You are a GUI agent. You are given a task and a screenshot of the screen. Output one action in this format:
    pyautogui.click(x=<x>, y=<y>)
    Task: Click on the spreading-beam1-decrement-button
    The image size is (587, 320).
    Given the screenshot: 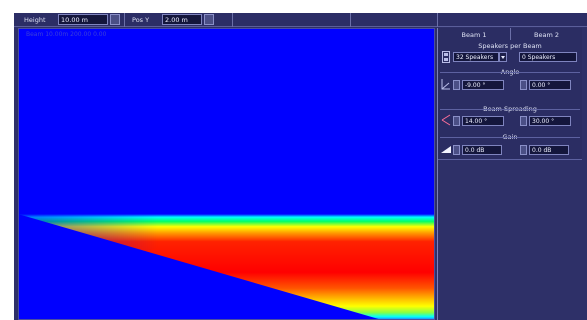 What is the action you would take?
    pyautogui.click(x=456, y=121)
    